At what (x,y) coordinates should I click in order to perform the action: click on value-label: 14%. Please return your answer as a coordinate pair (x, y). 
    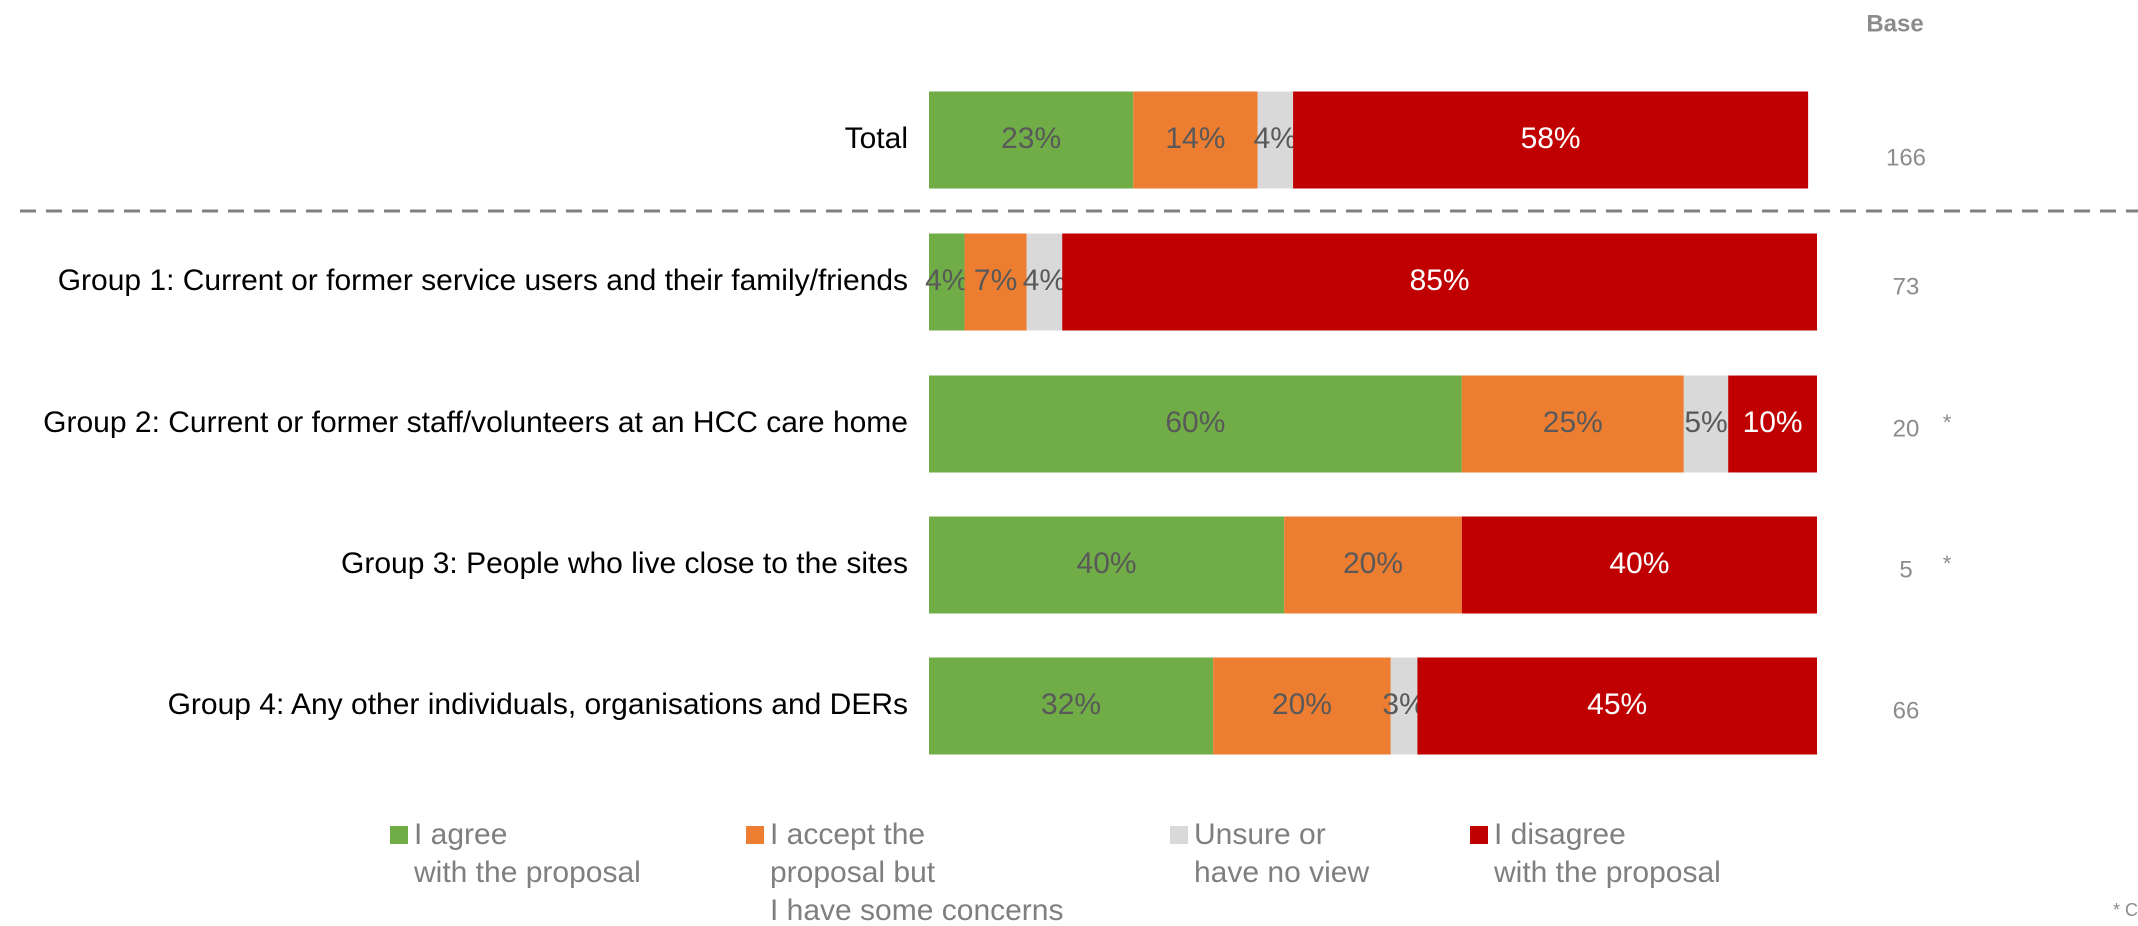
    Looking at the image, I should click on (1195, 138).